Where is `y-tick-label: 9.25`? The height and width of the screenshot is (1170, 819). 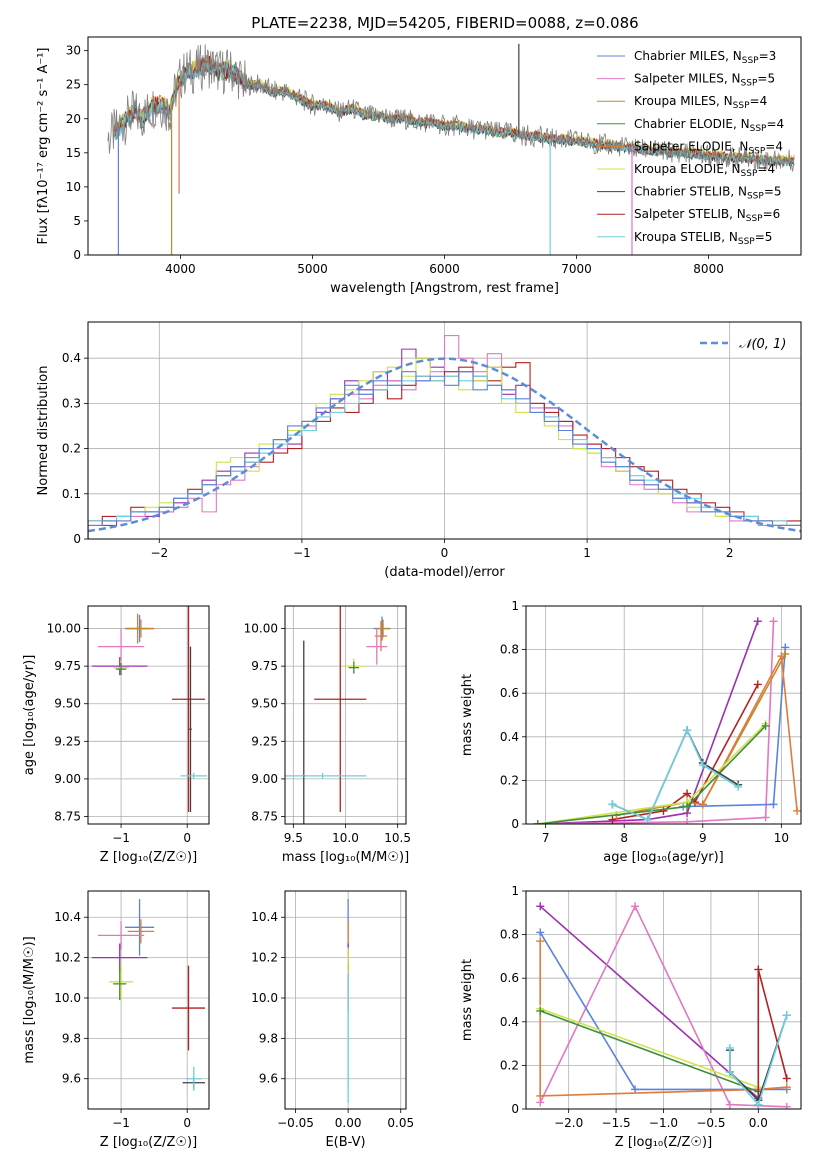 y-tick-label: 9.25 is located at coordinates (264, 741).